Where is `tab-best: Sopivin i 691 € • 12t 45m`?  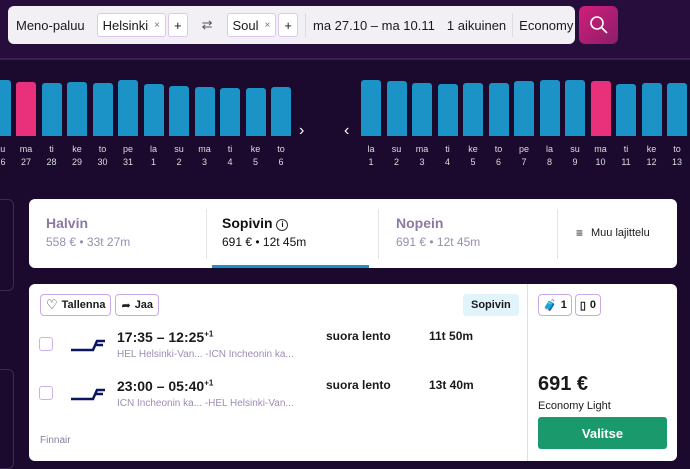
tab-best: Sopivin i 691 € • 12t 45m is located at coordinates (290, 233).